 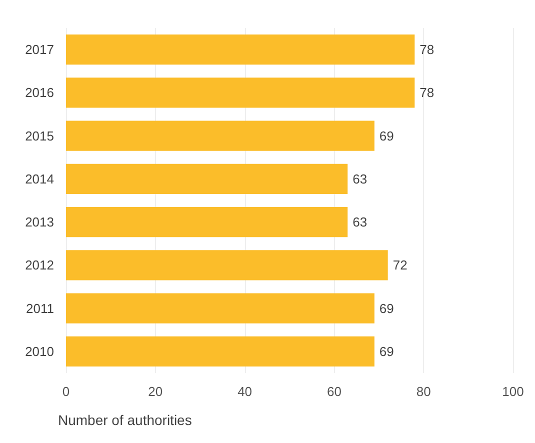 What do you see at coordinates (39, 136) in the screenshot?
I see `y-tick-label: 2015` at bounding box center [39, 136].